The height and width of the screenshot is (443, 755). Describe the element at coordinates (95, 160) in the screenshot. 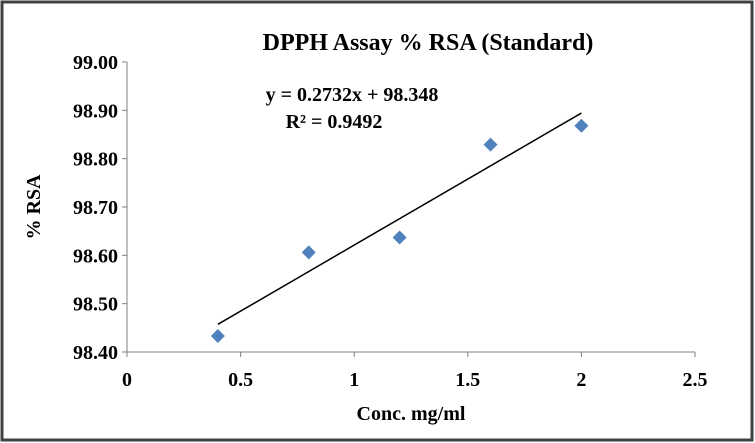

I see `y-tick-label: 98.80` at that location.